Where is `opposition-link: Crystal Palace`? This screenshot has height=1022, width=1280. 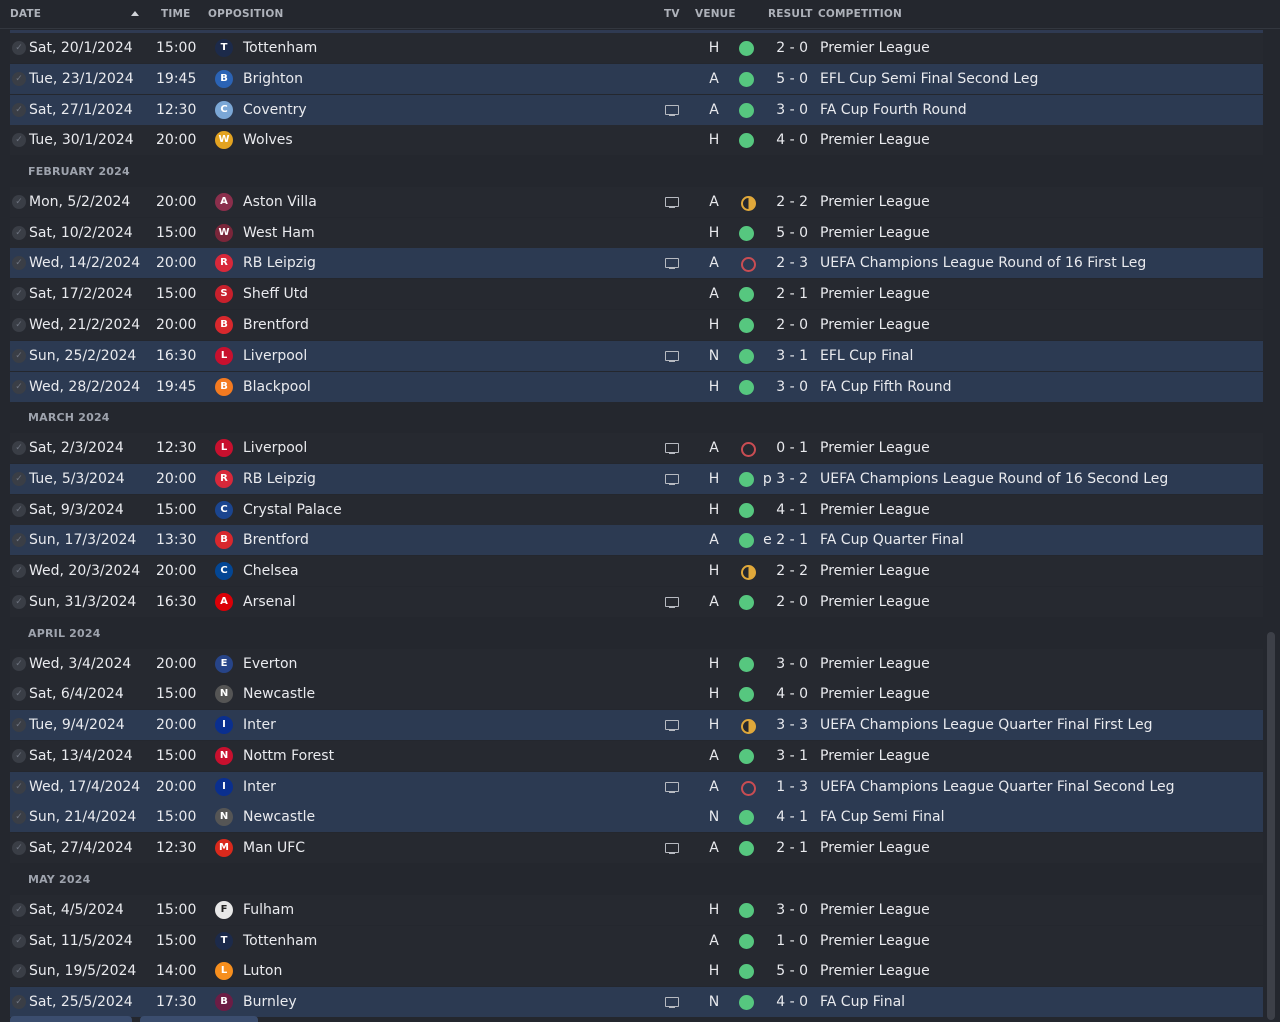 opposition-link: Crystal Palace is located at coordinates (292, 510).